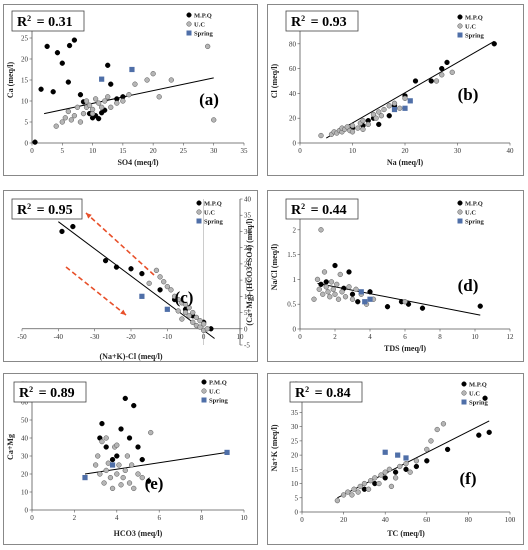 The height and width of the screenshot is (550, 528). What do you see at coordinates (96, 291) in the screenshot?
I see `dashed-arrow` at bounding box center [96, 291].